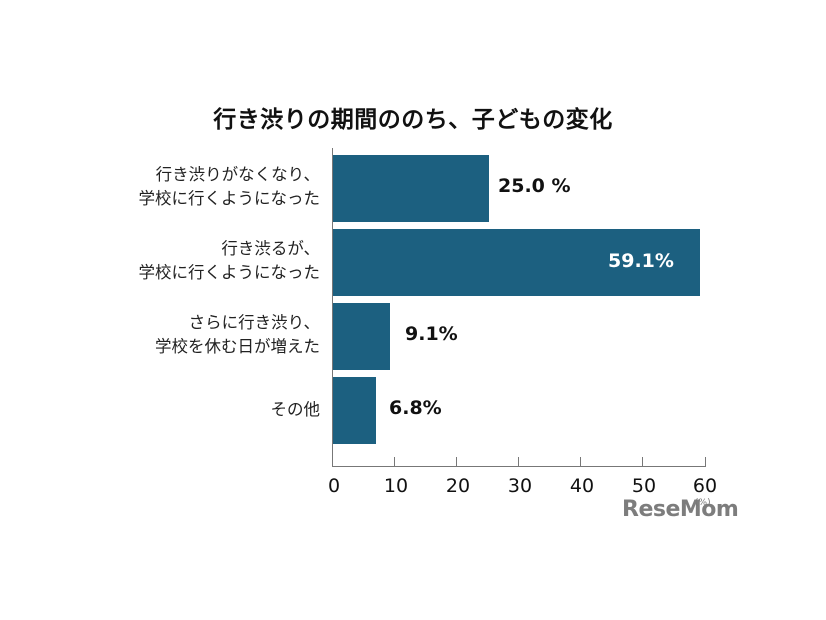 Image resolution: width=826 pixels, height=620 pixels. Describe the element at coordinates (415, 408) in the screenshot. I see `value-label-4: 6.8%` at that location.